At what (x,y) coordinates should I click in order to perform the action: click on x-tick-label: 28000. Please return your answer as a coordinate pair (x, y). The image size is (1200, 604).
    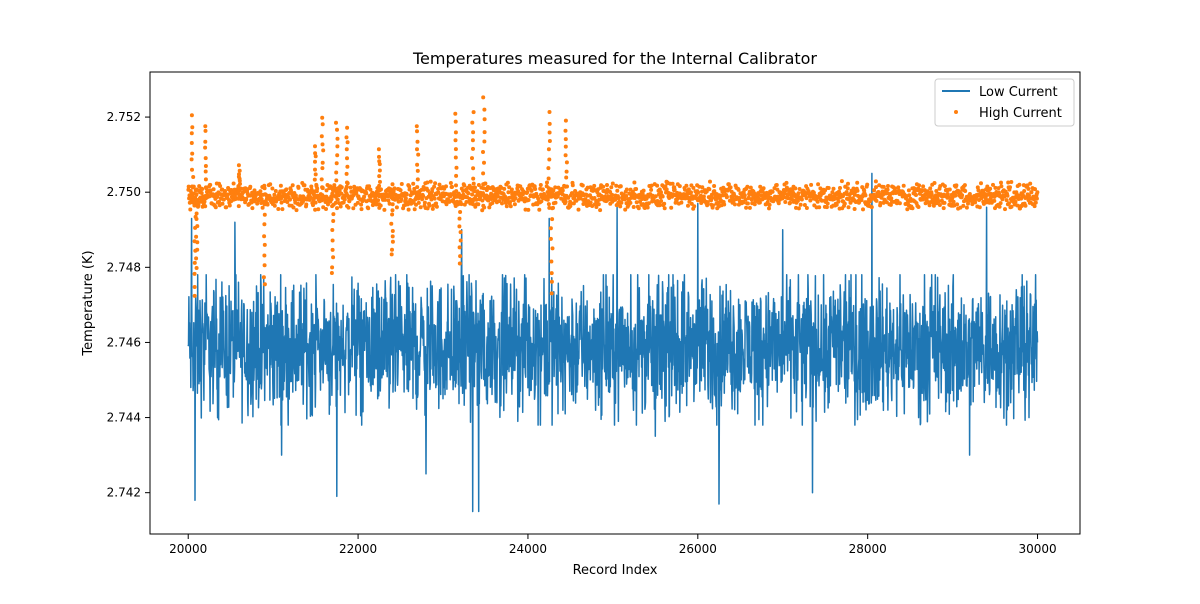
    Looking at the image, I should click on (868, 549).